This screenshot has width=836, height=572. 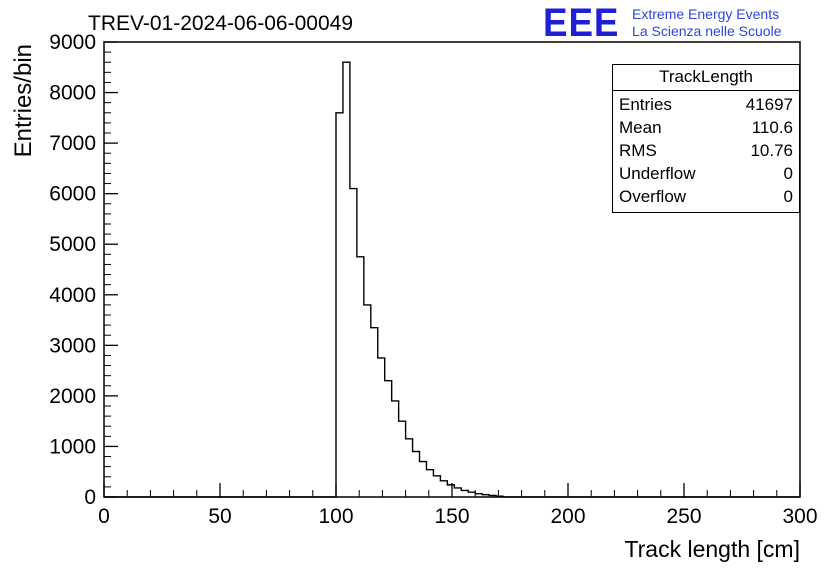 I want to click on plot-title: TREV-01-2024-06-06-00049, so click(x=221, y=23).